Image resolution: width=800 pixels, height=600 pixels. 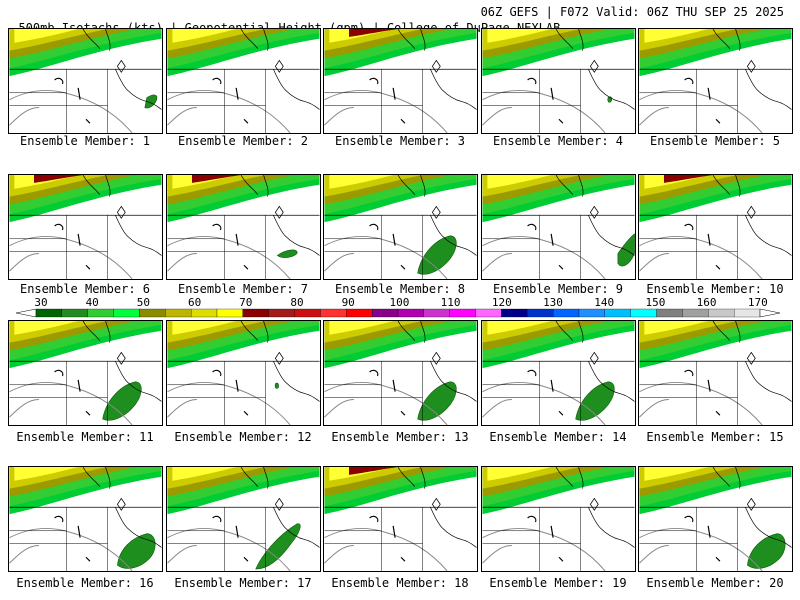 What do you see at coordinates (715, 437) in the screenshot?
I see `ensemble-member-label: Ensemble Member: 15` at bounding box center [715, 437].